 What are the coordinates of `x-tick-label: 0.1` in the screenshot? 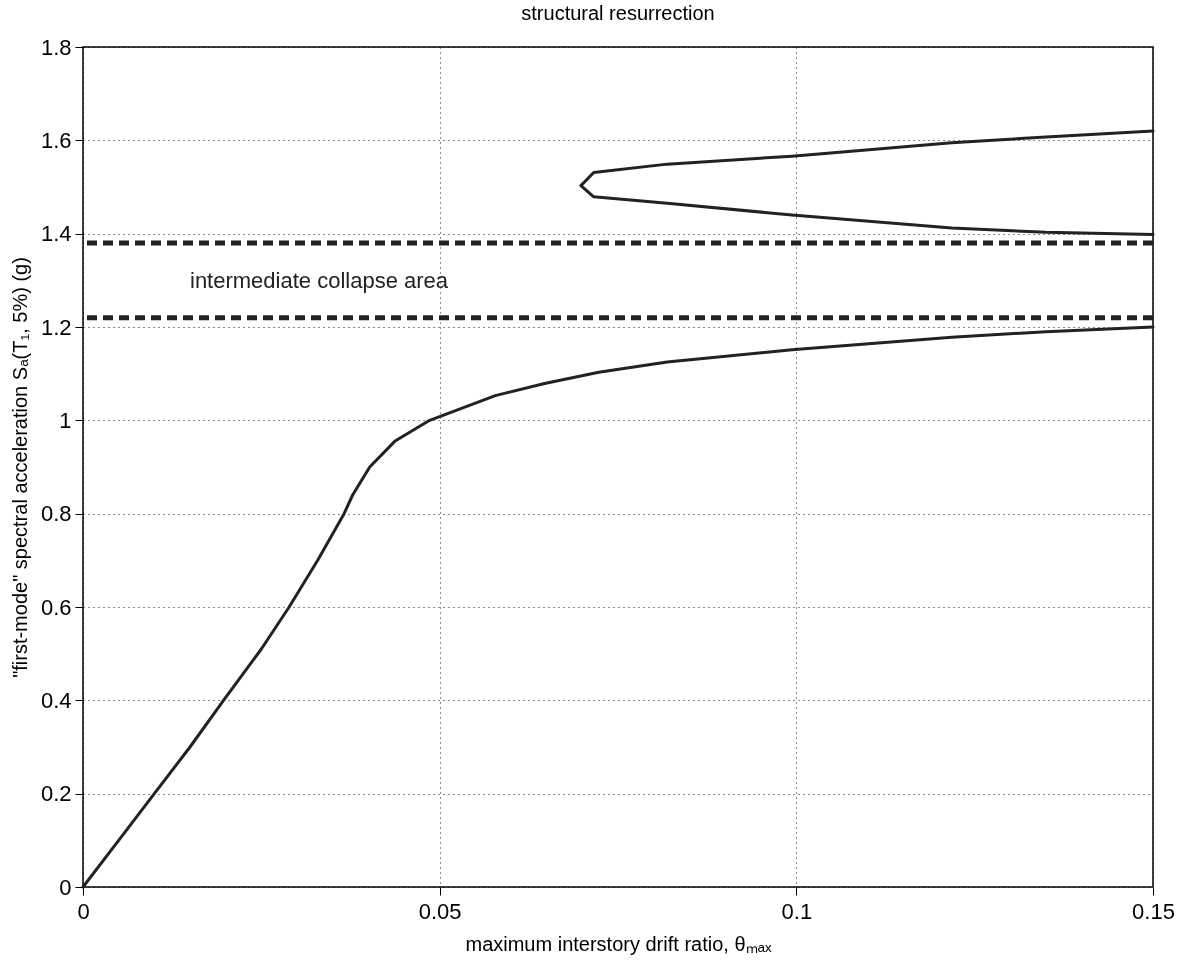 It's located at (797, 911).